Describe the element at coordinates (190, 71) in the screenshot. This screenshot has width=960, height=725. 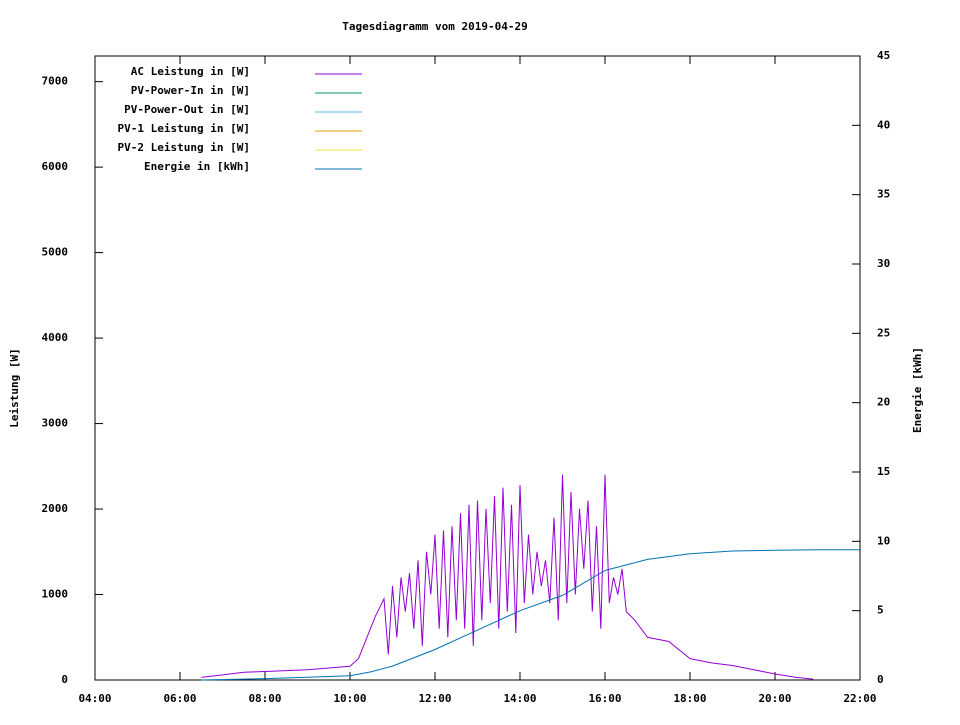
I see `legend-label: AC Leistung in [W]` at that location.